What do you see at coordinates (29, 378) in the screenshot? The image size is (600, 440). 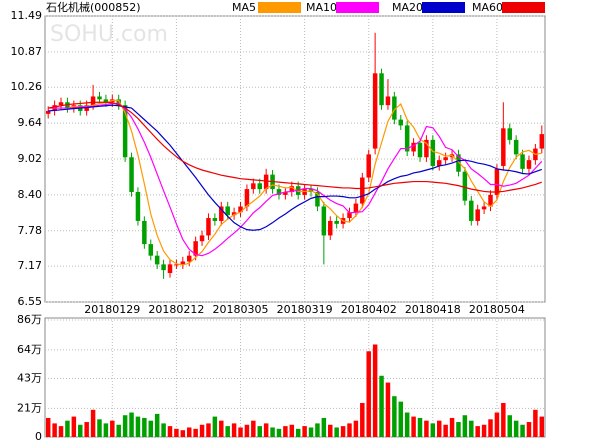 I see `volume-tick-label: 43万` at bounding box center [29, 378].